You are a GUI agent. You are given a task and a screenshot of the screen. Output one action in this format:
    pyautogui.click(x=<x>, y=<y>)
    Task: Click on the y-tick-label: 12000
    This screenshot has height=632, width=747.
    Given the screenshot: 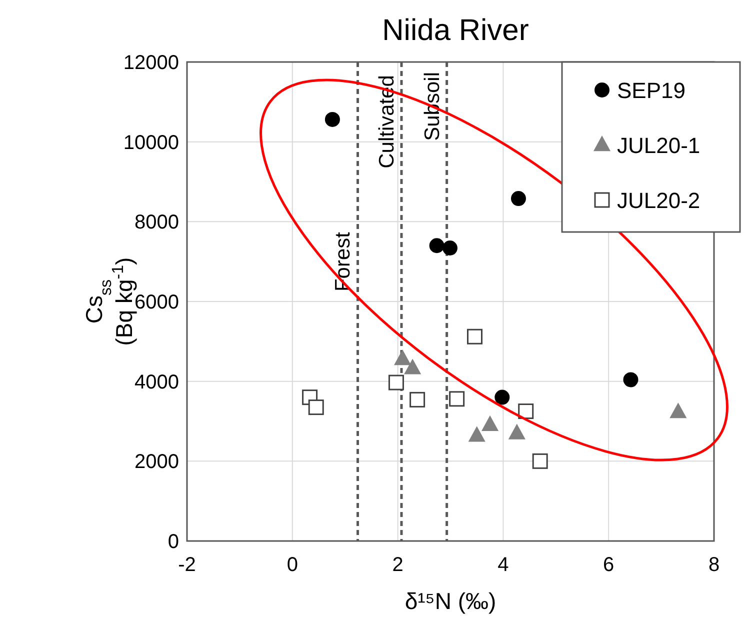 What is the action you would take?
    pyautogui.click(x=151, y=63)
    